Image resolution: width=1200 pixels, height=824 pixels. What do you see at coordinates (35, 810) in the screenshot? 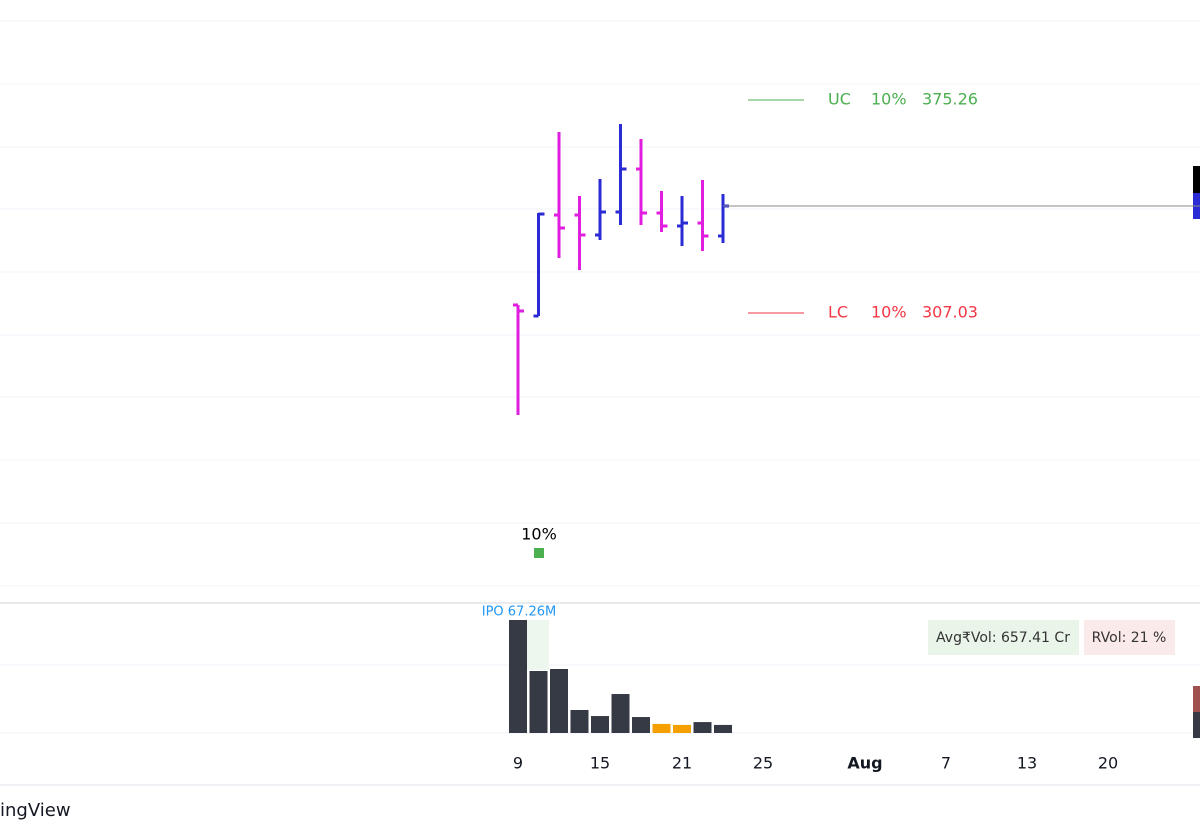
I see `watermark: ingView` at bounding box center [35, 810].